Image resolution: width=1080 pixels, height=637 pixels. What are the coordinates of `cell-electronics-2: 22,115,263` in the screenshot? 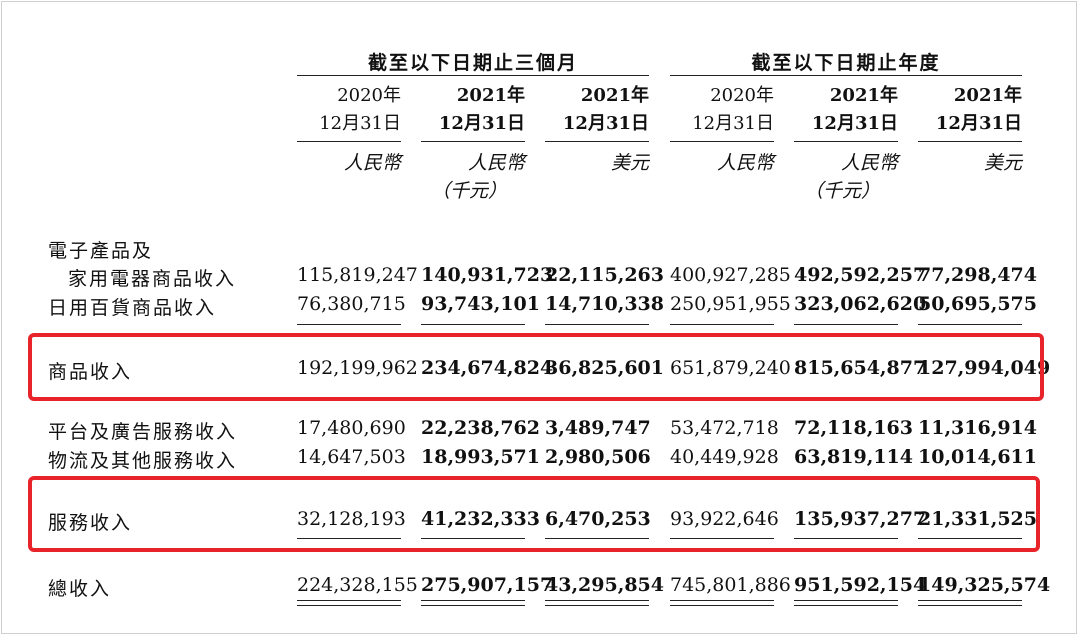 It's located at (604, 275).